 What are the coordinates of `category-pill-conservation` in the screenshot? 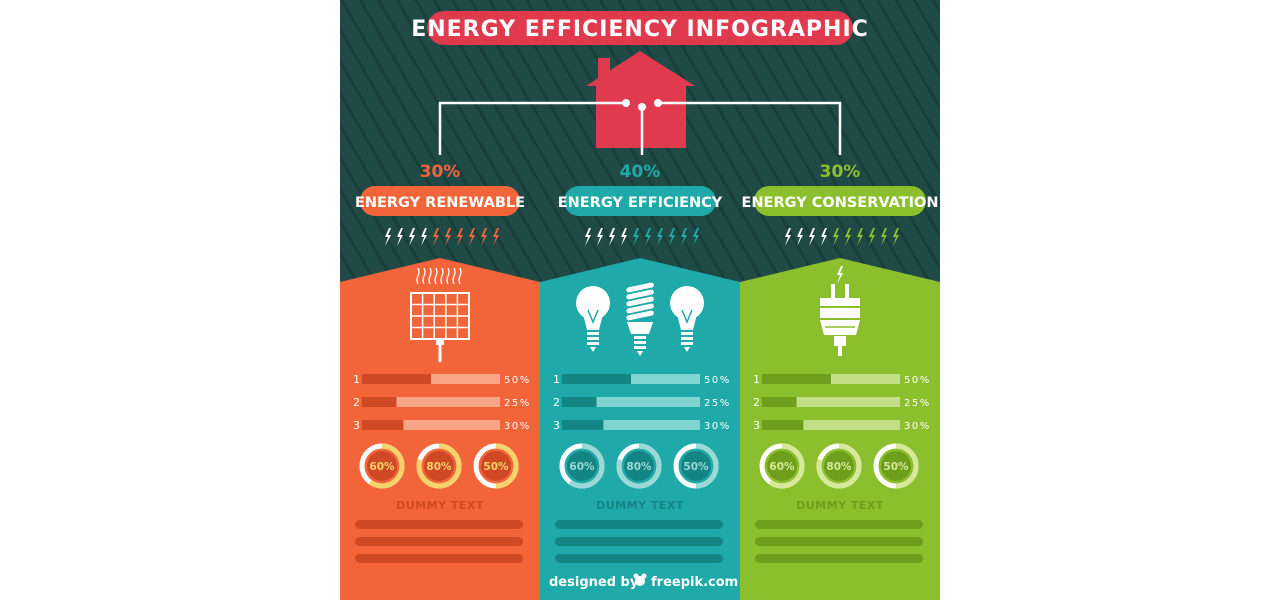 It's located at (840, 201).